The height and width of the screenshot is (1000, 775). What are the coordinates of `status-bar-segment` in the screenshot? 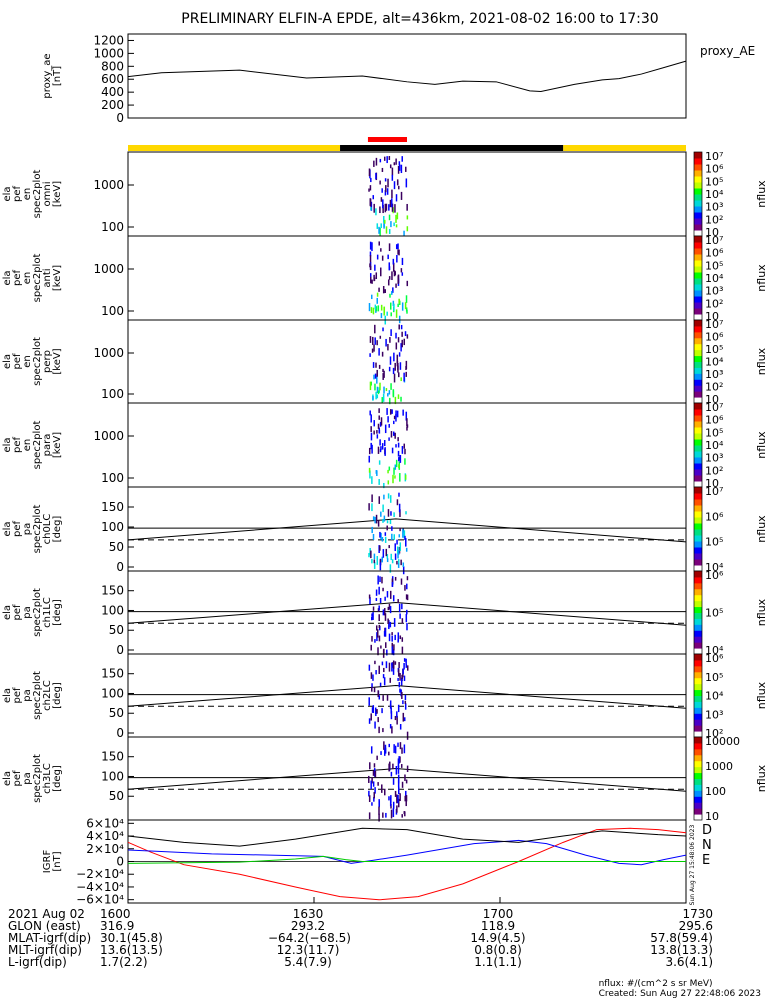 It's located at (234, 148).